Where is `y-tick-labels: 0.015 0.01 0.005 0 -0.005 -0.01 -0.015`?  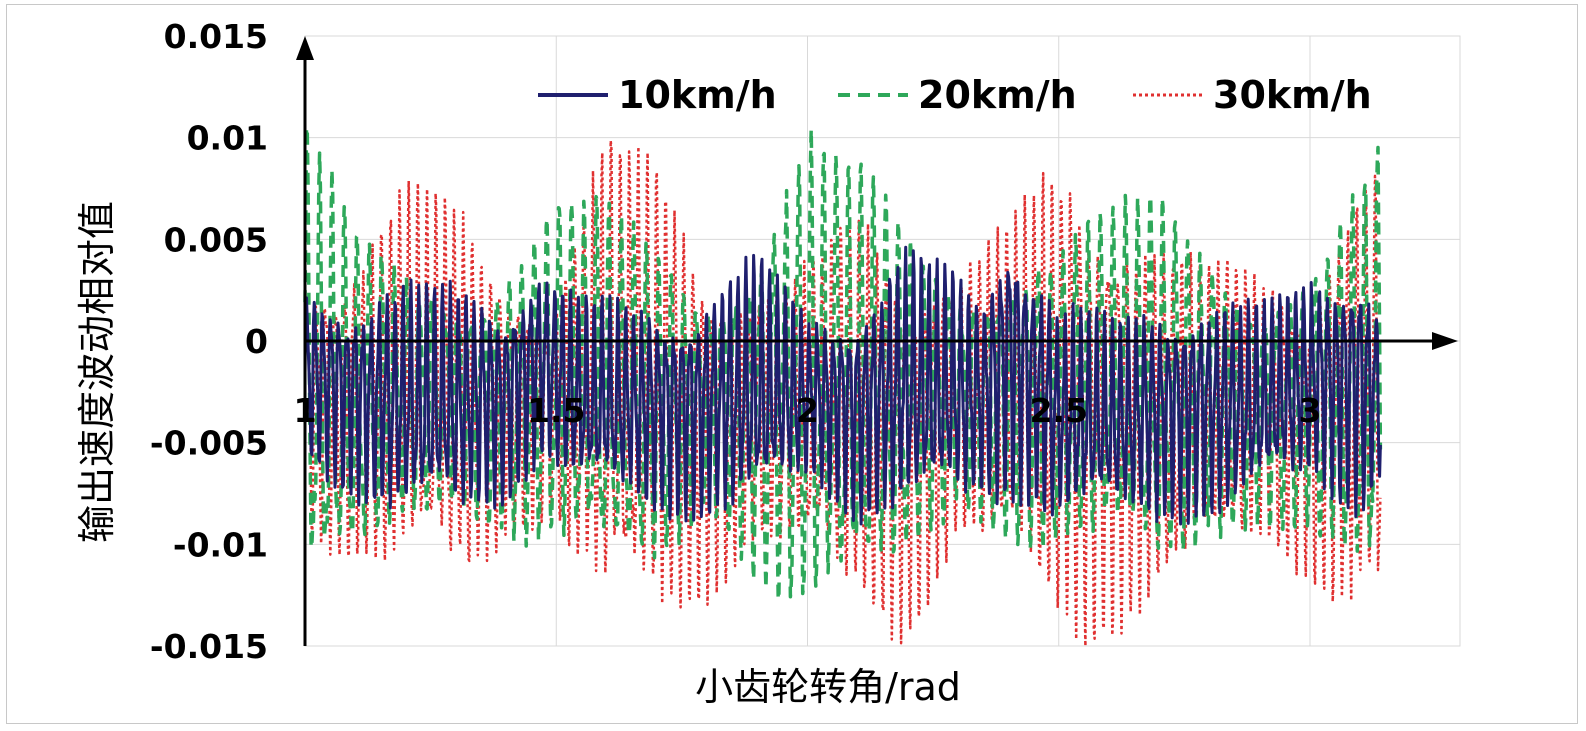 y-tick-labels: 0.015 0.01 0.005 0 -0.005 -0.01 -0.015 is located at coordinates (209, 341).